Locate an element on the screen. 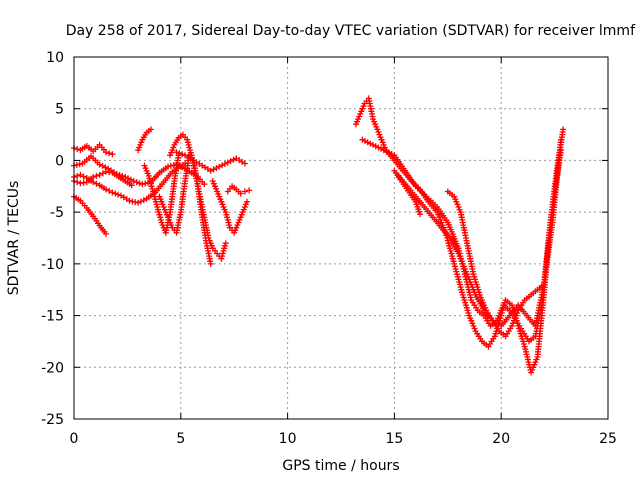 The image size is (640, 480). y-tick-label: 0 is located at coordinates (59, 161).